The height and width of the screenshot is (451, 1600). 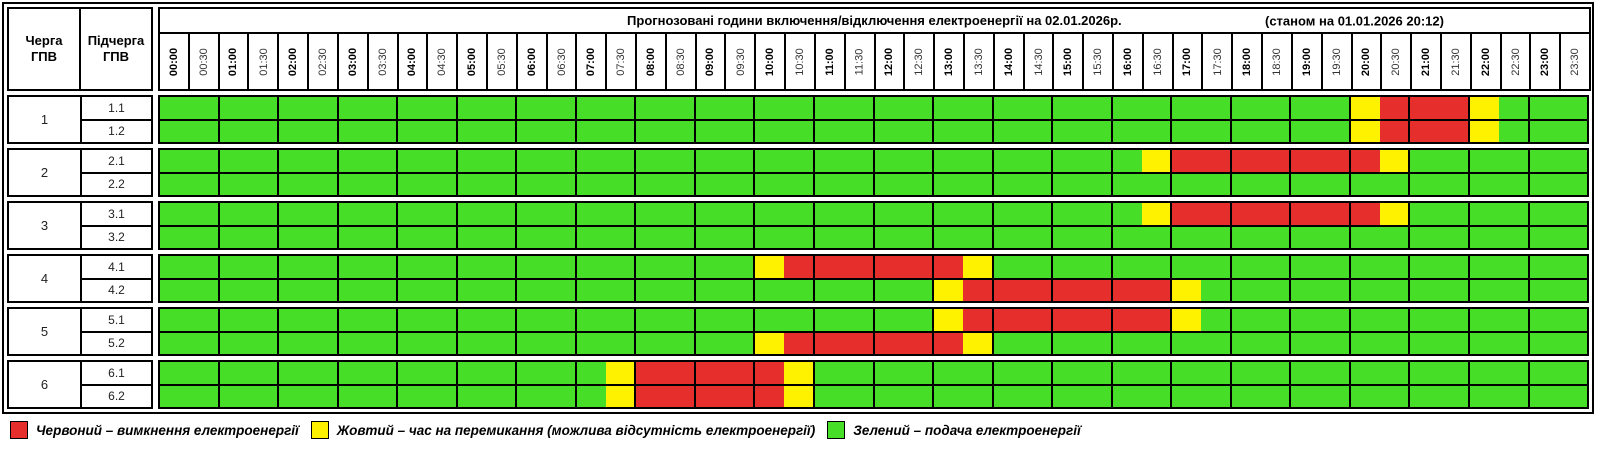 I want to click on schedule-row-1.1, so click(x=874, y=109).